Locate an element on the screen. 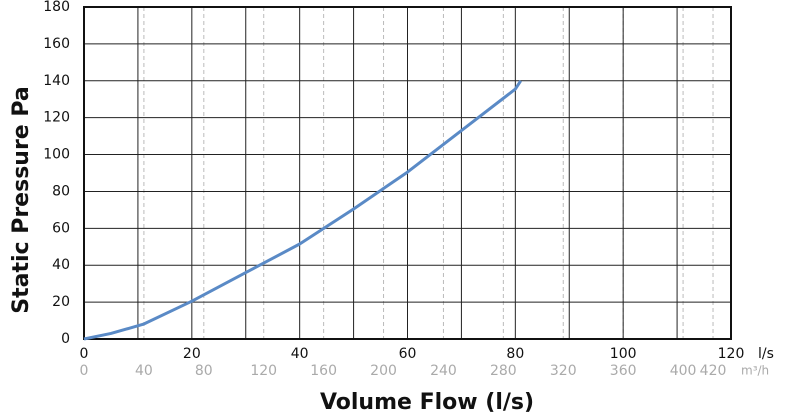  x2-tick-label: 80 is located at coordinates (204, 371).